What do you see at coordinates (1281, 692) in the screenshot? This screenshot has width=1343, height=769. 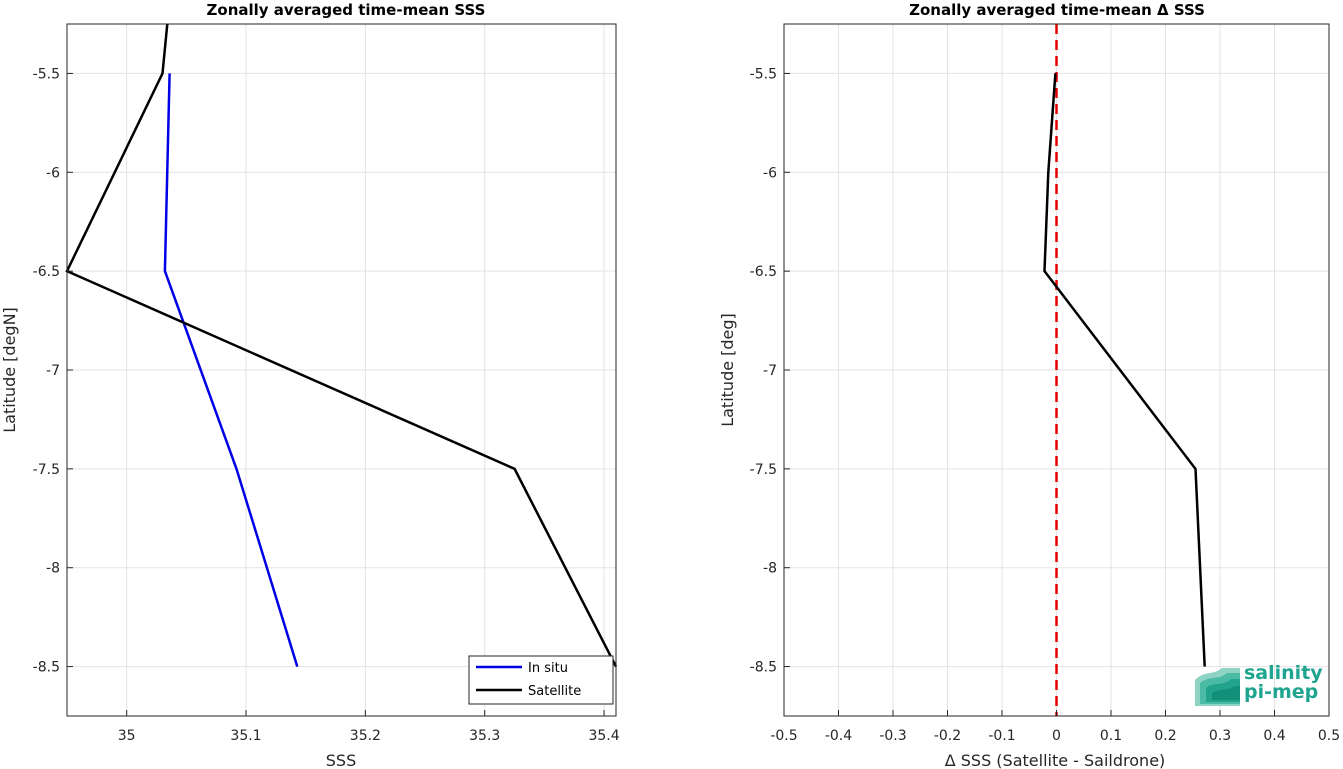 I see `logo-text-pi-mep: pi-mep` at bounding box center [1281, 692].